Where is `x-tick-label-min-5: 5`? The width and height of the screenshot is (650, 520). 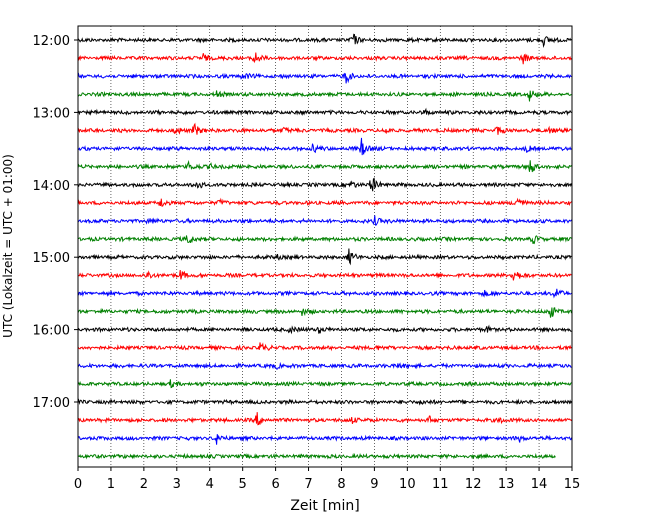 x-tick-label-min-5: 5 is located at coordinates (243, 484).